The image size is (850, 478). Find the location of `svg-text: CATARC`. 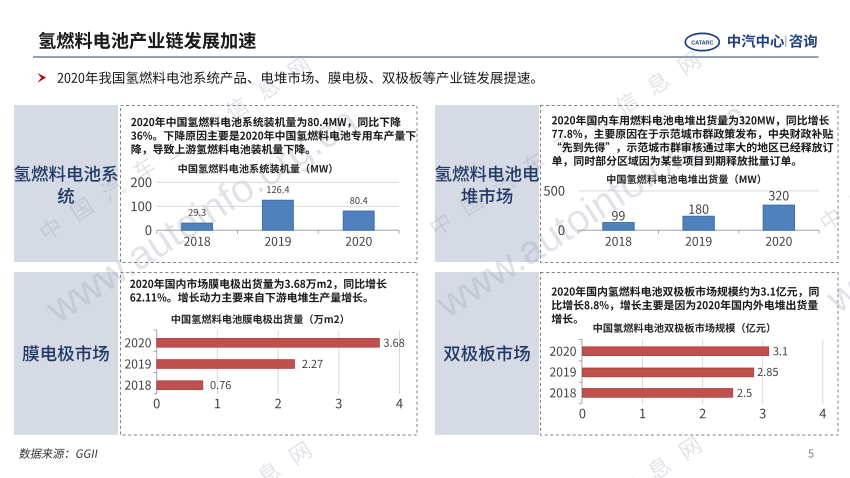

svg-text: CATARC is located at coordinates (702, 43).